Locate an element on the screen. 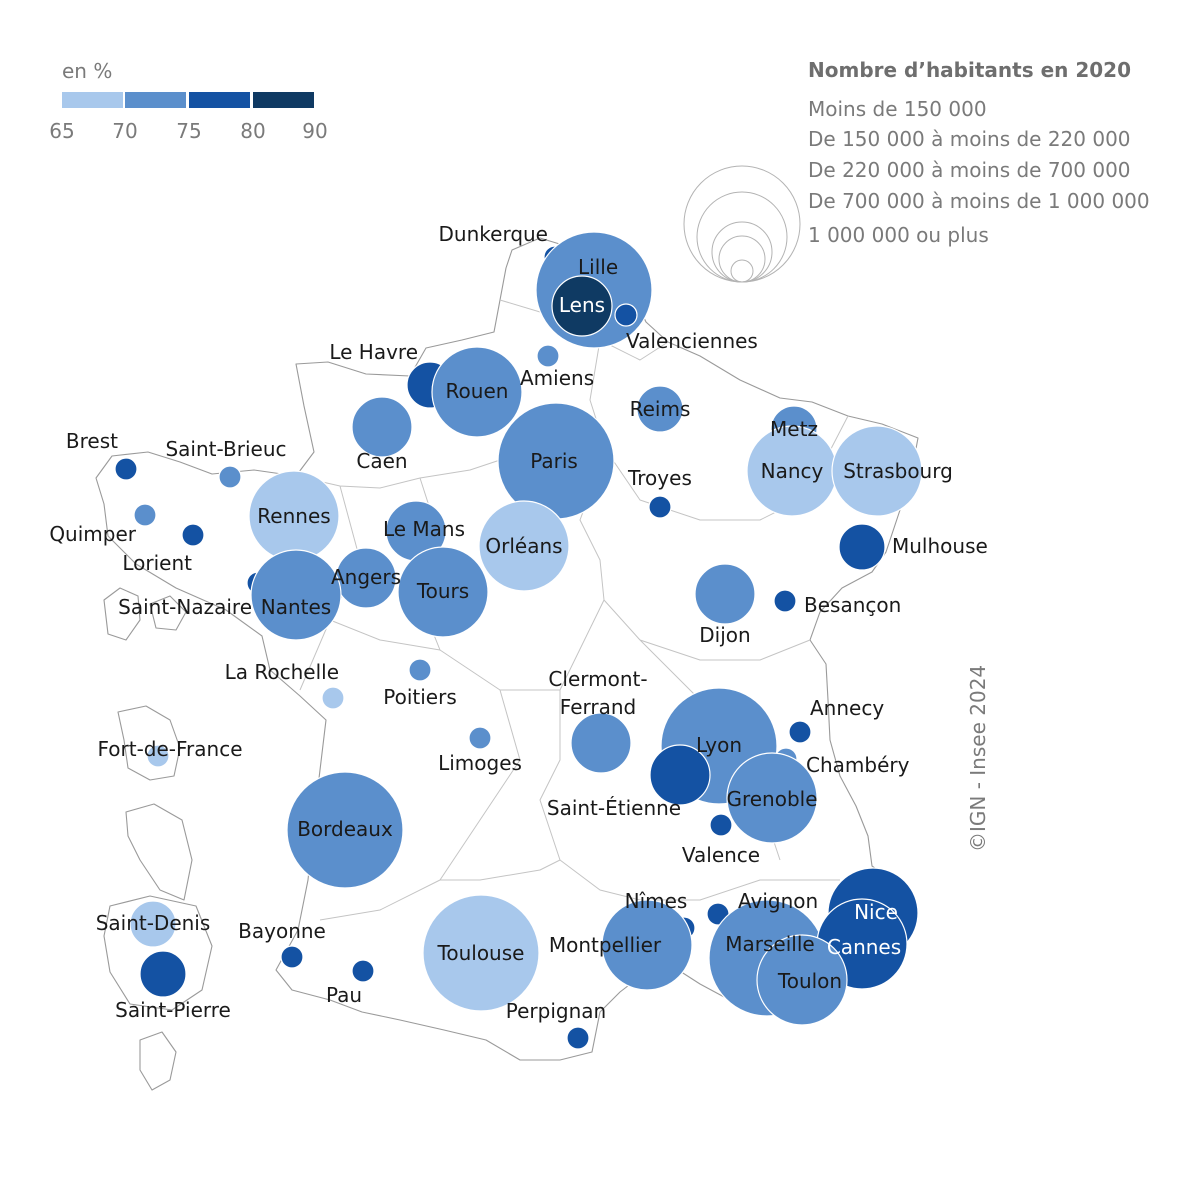  city-label-pau: Pau is located at coordinates (344, 995).